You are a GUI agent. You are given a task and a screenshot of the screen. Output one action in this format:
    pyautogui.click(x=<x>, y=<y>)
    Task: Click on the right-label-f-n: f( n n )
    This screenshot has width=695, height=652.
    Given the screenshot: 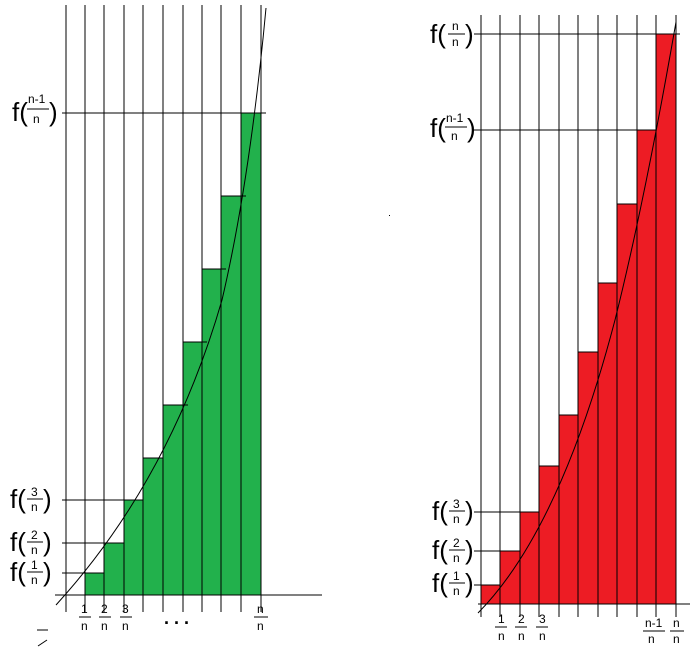 What is the action you would take?
    pyautogui.click(x=452, y=34)
    